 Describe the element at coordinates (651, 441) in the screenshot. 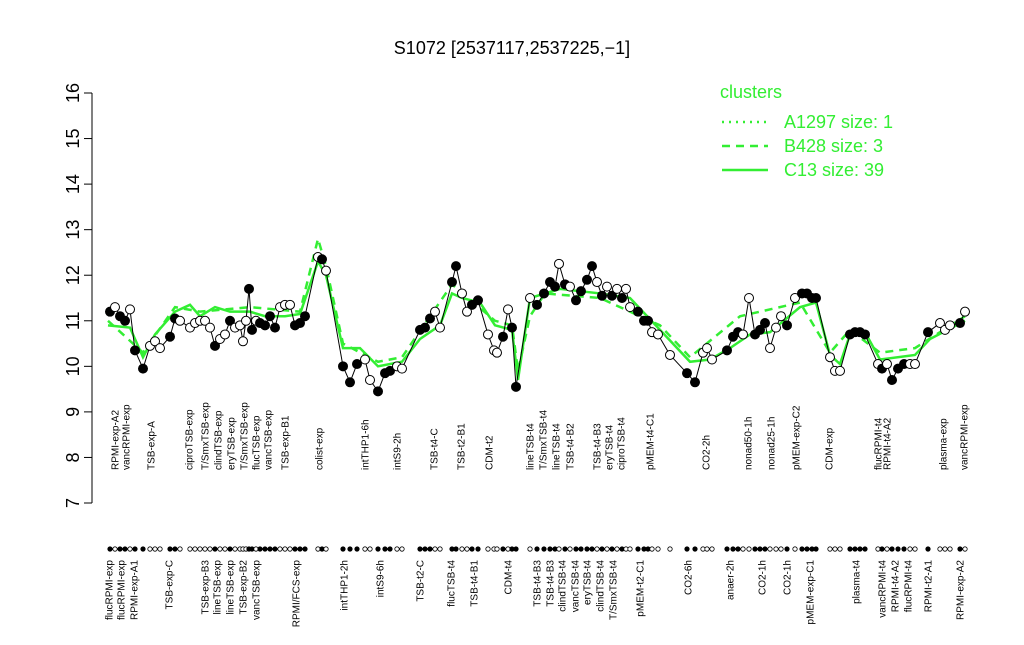

I see `top-label: pMEM-t4-C1` at that location.